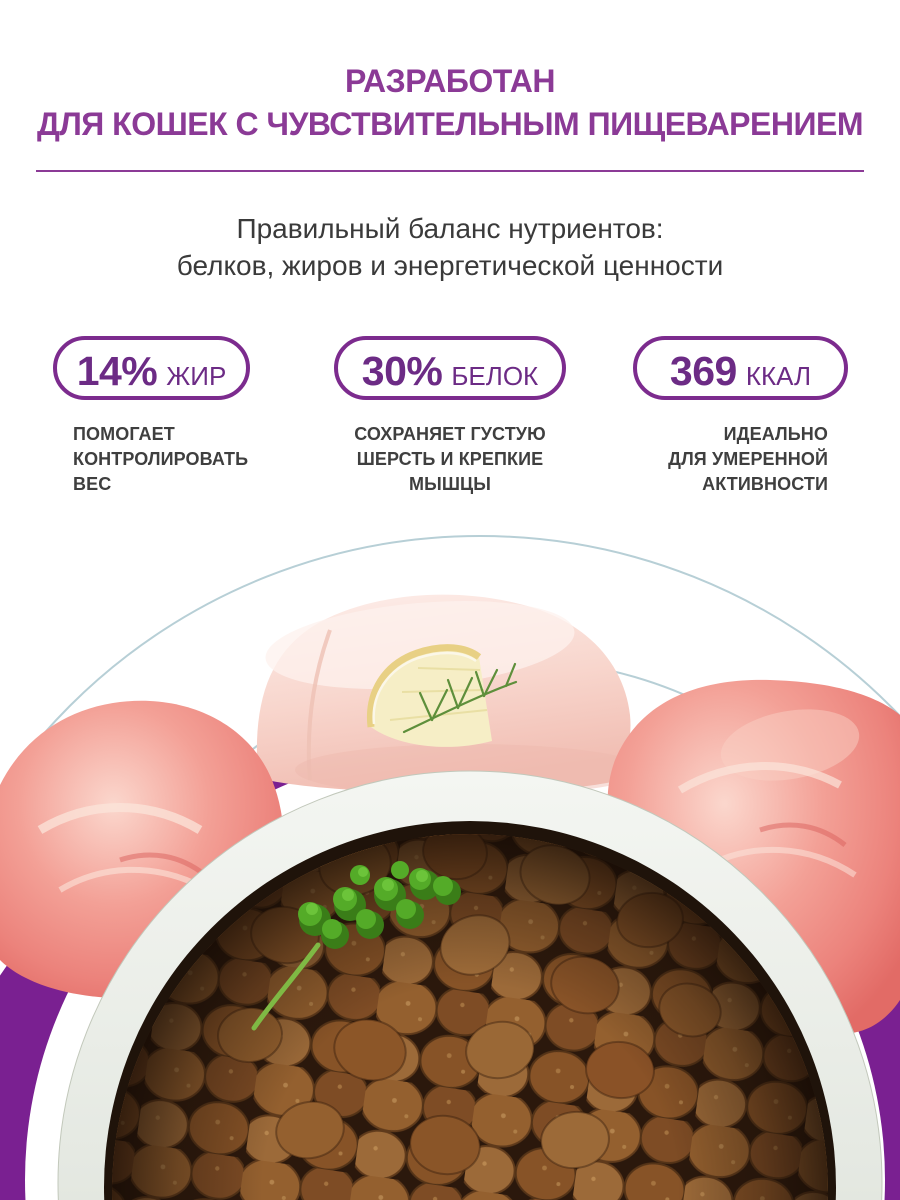  Describe the element at coordinates (153, 416) in the screenshot. I see `nutrient-badge-fat: 14% ЖИР ПОМОГАЕТ КОНТРОЛИРОВАТЬ ВЕС` at that location.